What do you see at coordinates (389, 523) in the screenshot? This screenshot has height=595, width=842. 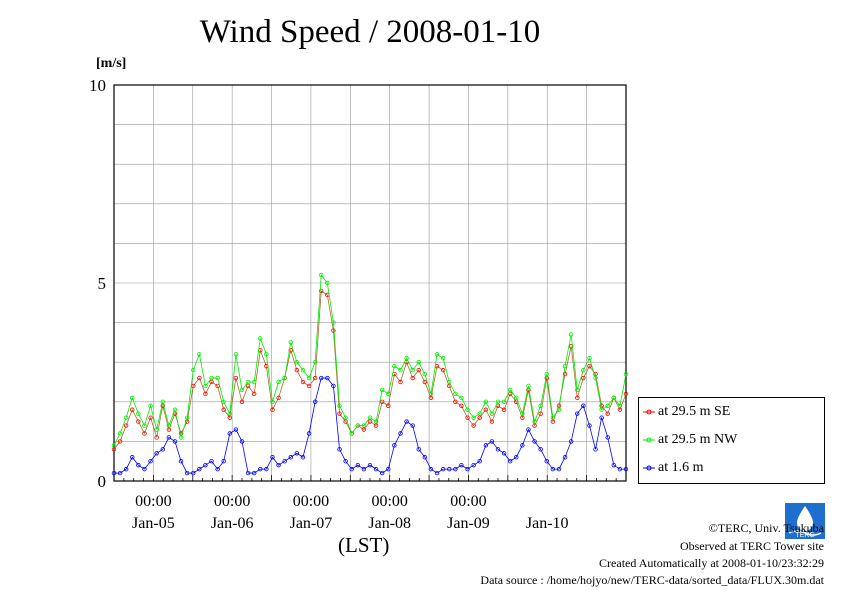 I see `x-day-label: Jan-08` at bounding box center [389, 523].